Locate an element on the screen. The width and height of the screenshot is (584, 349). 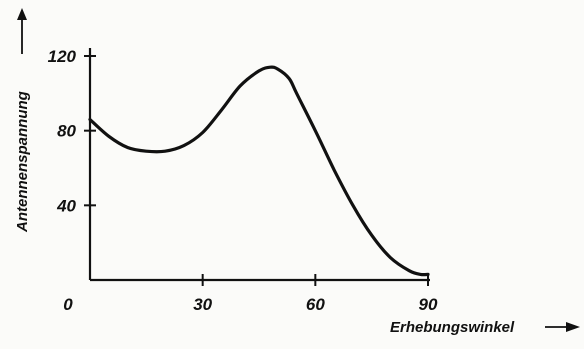
y-tick-label: 120 is located at coordinates (62, 56).